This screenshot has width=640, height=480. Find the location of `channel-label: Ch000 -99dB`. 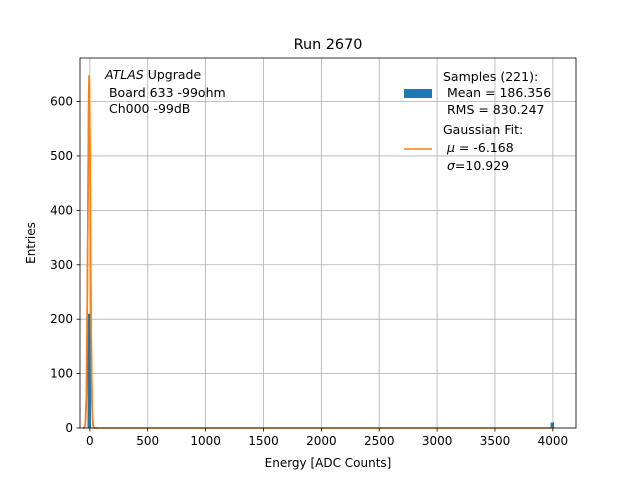

channel-label: Ch000 -99dB is located at coordinates (147, 108).